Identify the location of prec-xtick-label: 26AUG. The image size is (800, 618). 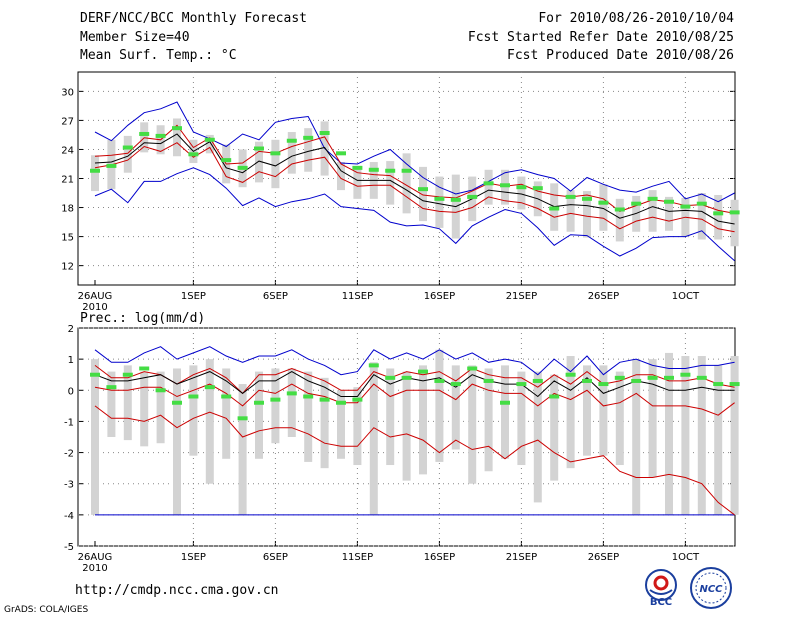
(95, 557).